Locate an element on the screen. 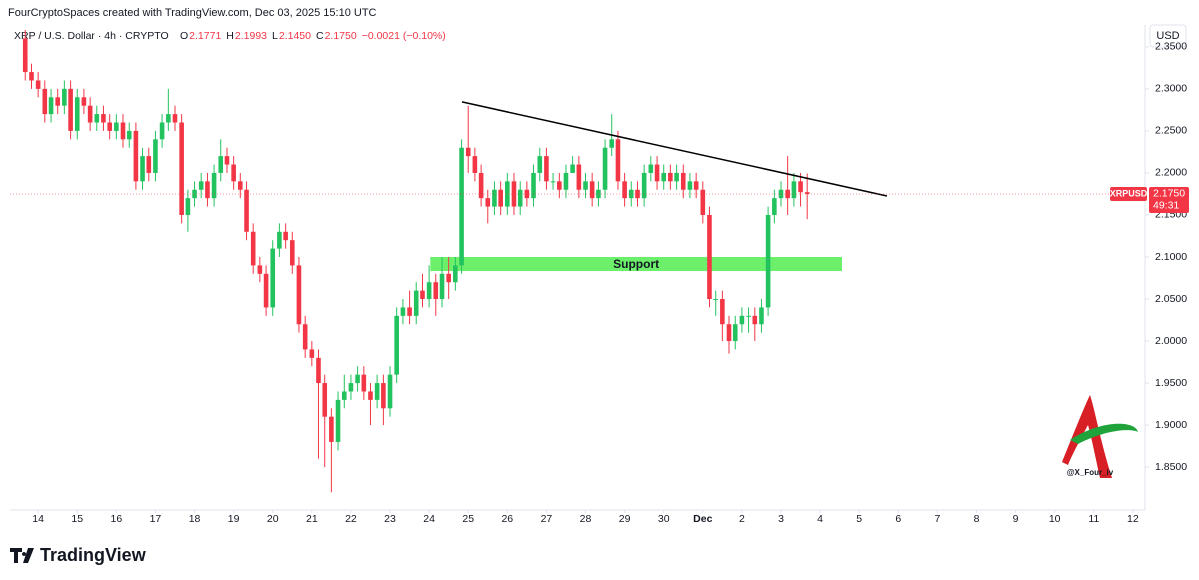 Image resolution: width=1199 pixels, height=580 pixels. ohlc-key: C is located at coordinates (320, 36).